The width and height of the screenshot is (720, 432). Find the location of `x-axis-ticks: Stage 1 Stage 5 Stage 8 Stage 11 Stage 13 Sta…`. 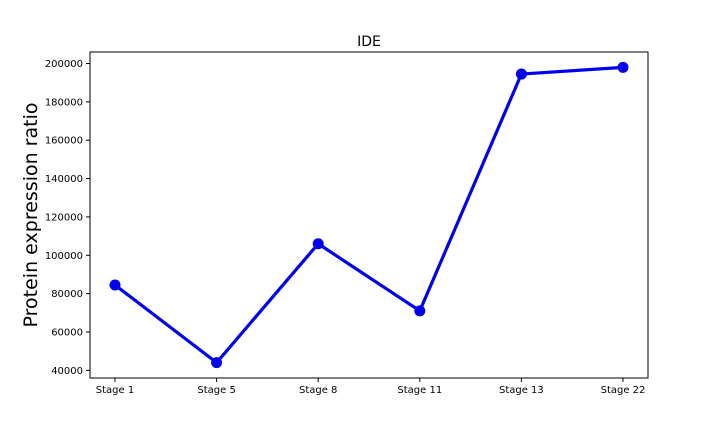

x-axis-ticks: Stage 1 Stage 5 Stage 8 Stage 11 Stage 13 Sta… is located at coordinates (371, 387).